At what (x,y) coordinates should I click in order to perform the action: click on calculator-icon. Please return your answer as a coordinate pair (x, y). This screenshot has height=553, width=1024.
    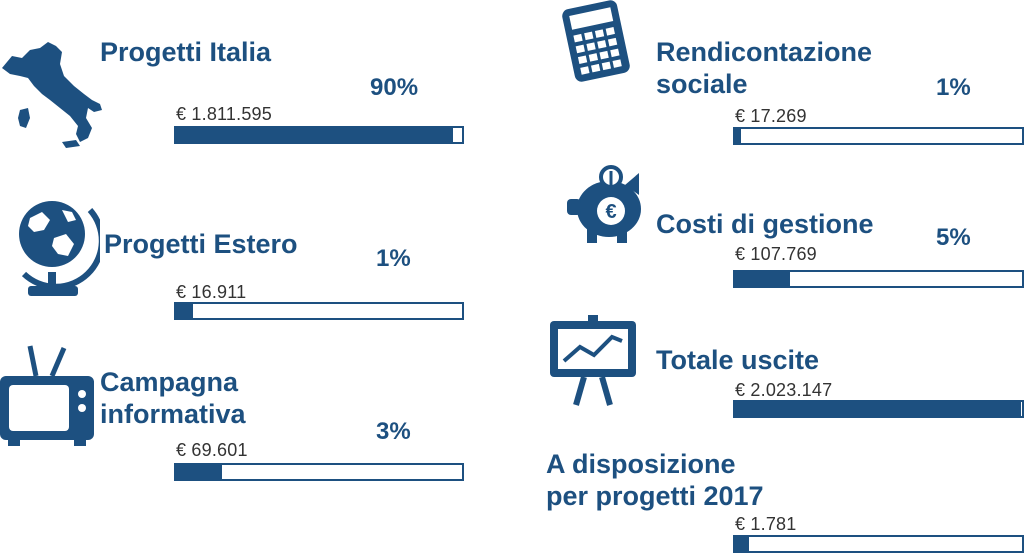
    Looking at the image, I should click on (596, 41).